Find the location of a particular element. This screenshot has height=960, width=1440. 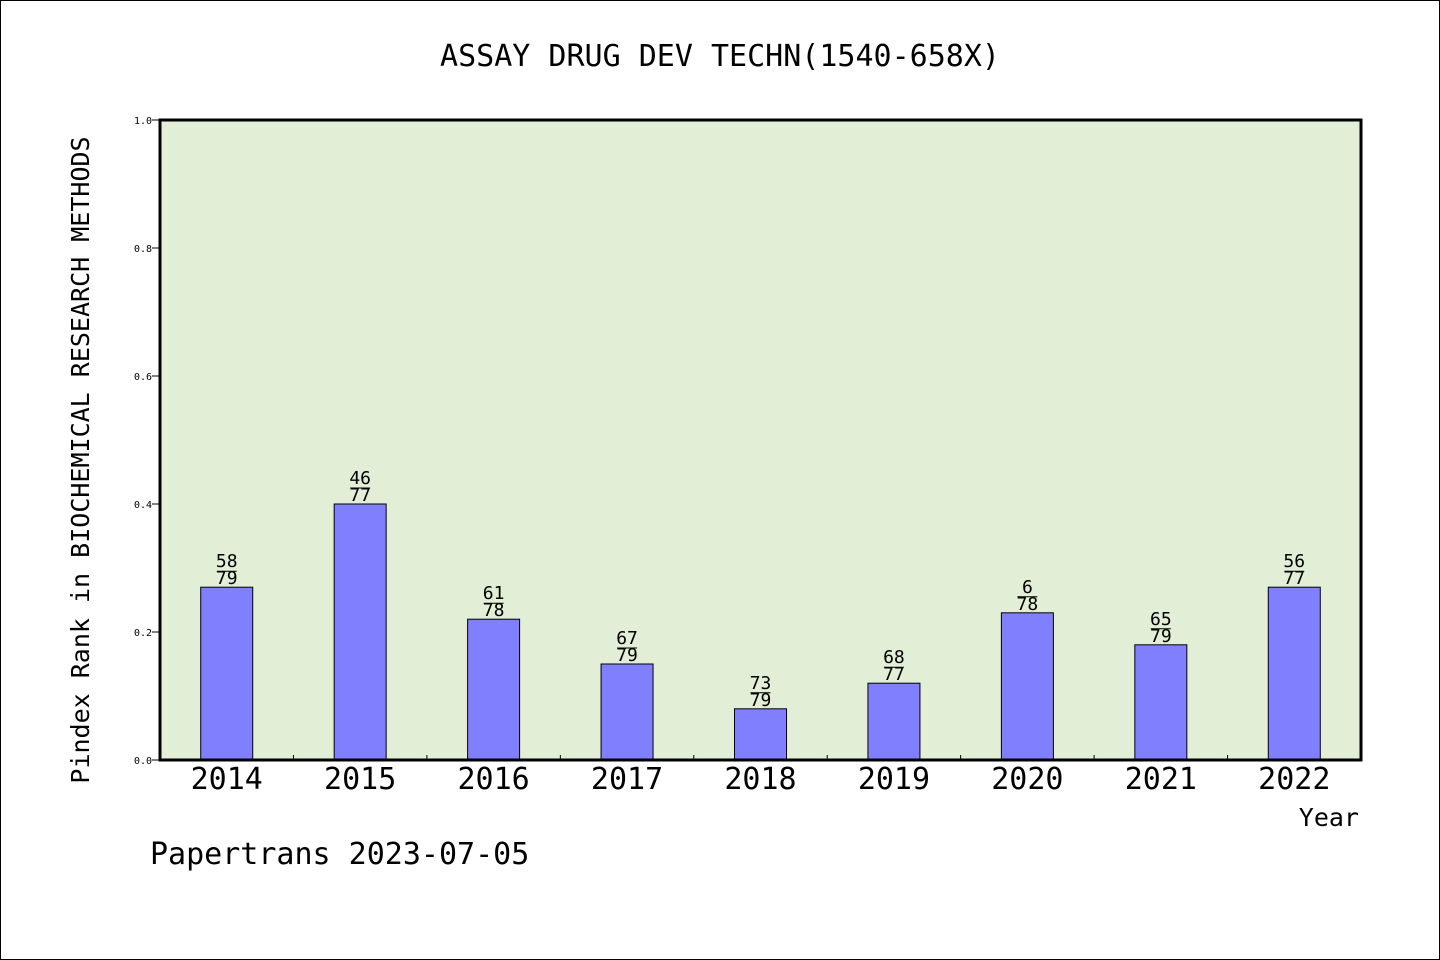

rank-label: 65 is located at coordinates (1161, 619).